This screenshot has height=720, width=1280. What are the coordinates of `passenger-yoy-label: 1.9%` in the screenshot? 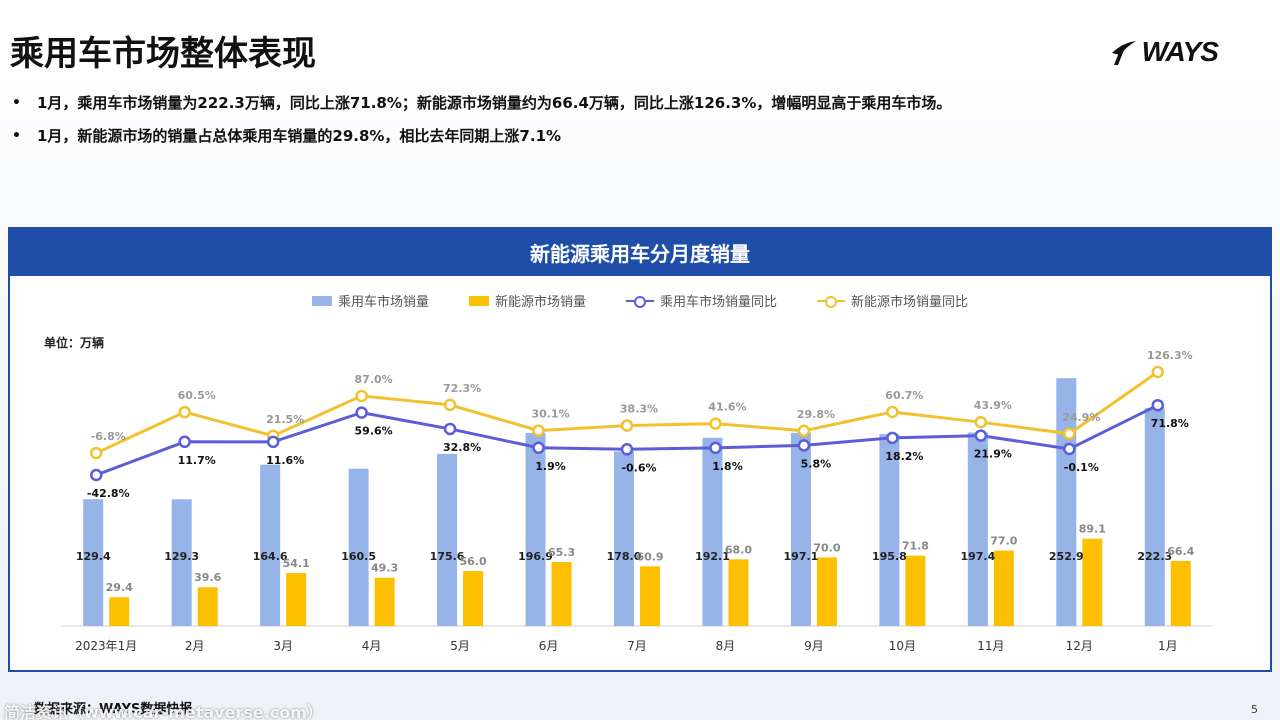 It's located at (550, 466).